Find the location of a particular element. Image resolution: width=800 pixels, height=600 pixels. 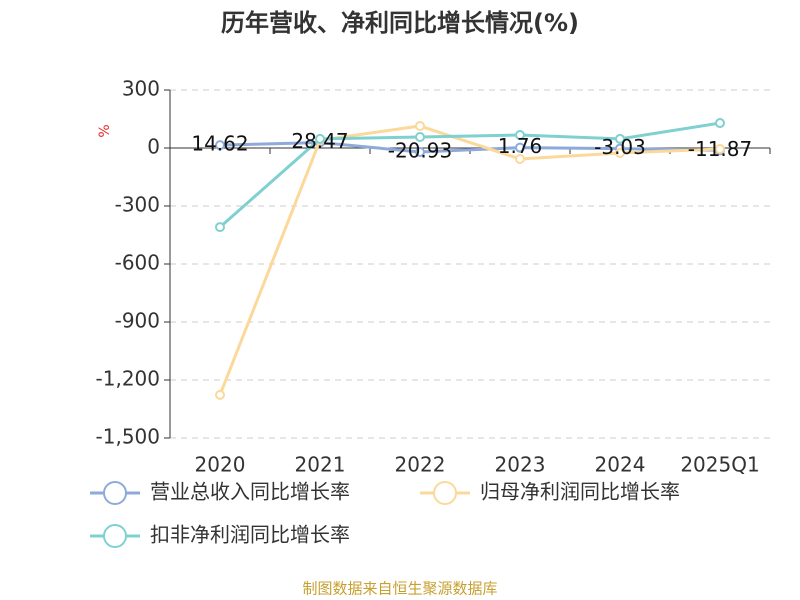

x-tick-label: 2023 is located at coordinates (520, 465).